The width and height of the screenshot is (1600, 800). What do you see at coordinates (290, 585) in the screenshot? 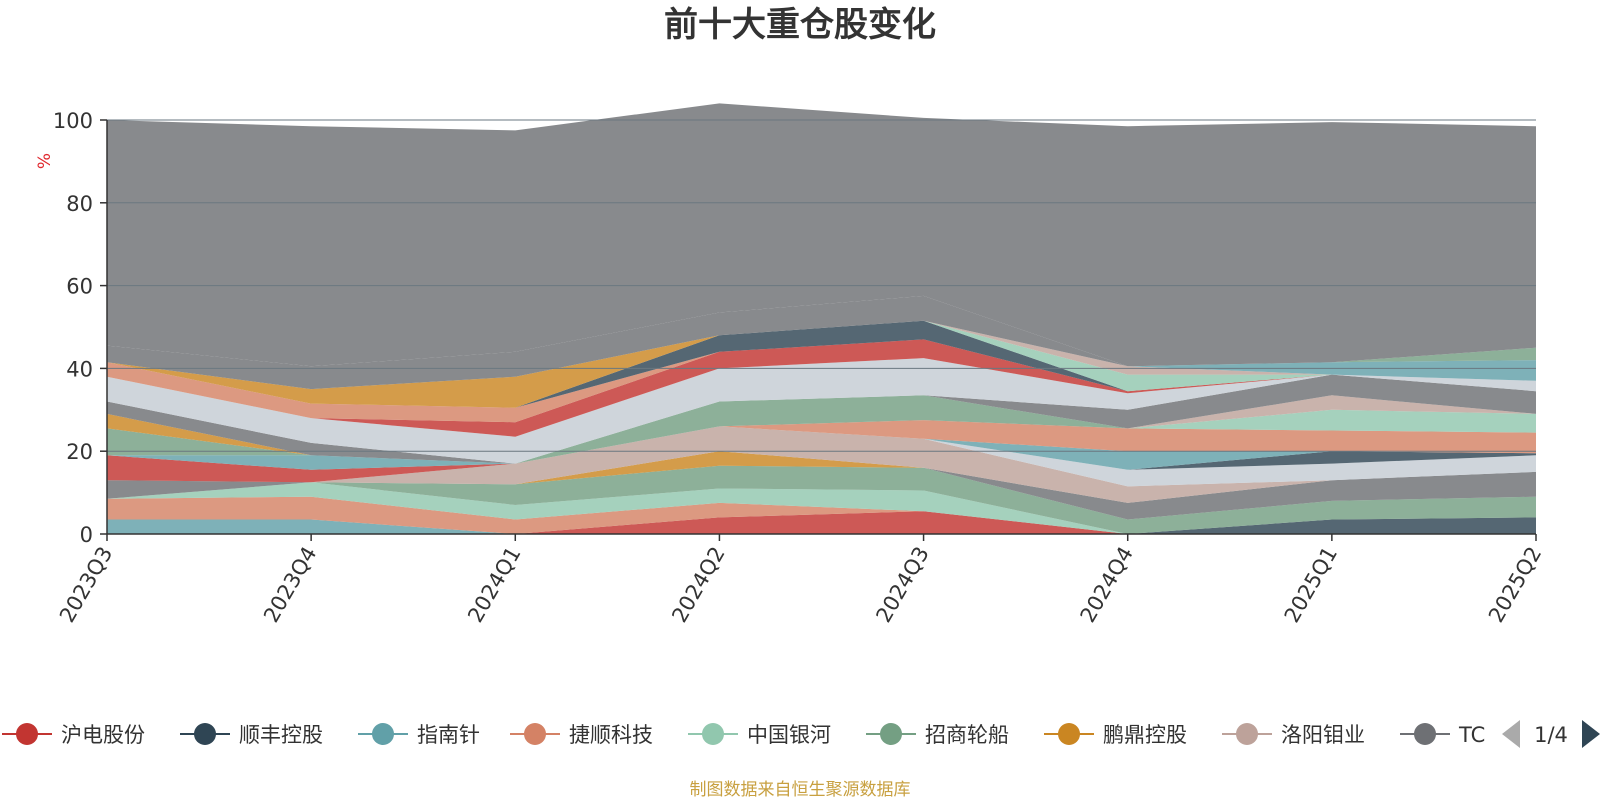
I see `x-tick-label: 2023Q4` at bounding box center [290, 585].